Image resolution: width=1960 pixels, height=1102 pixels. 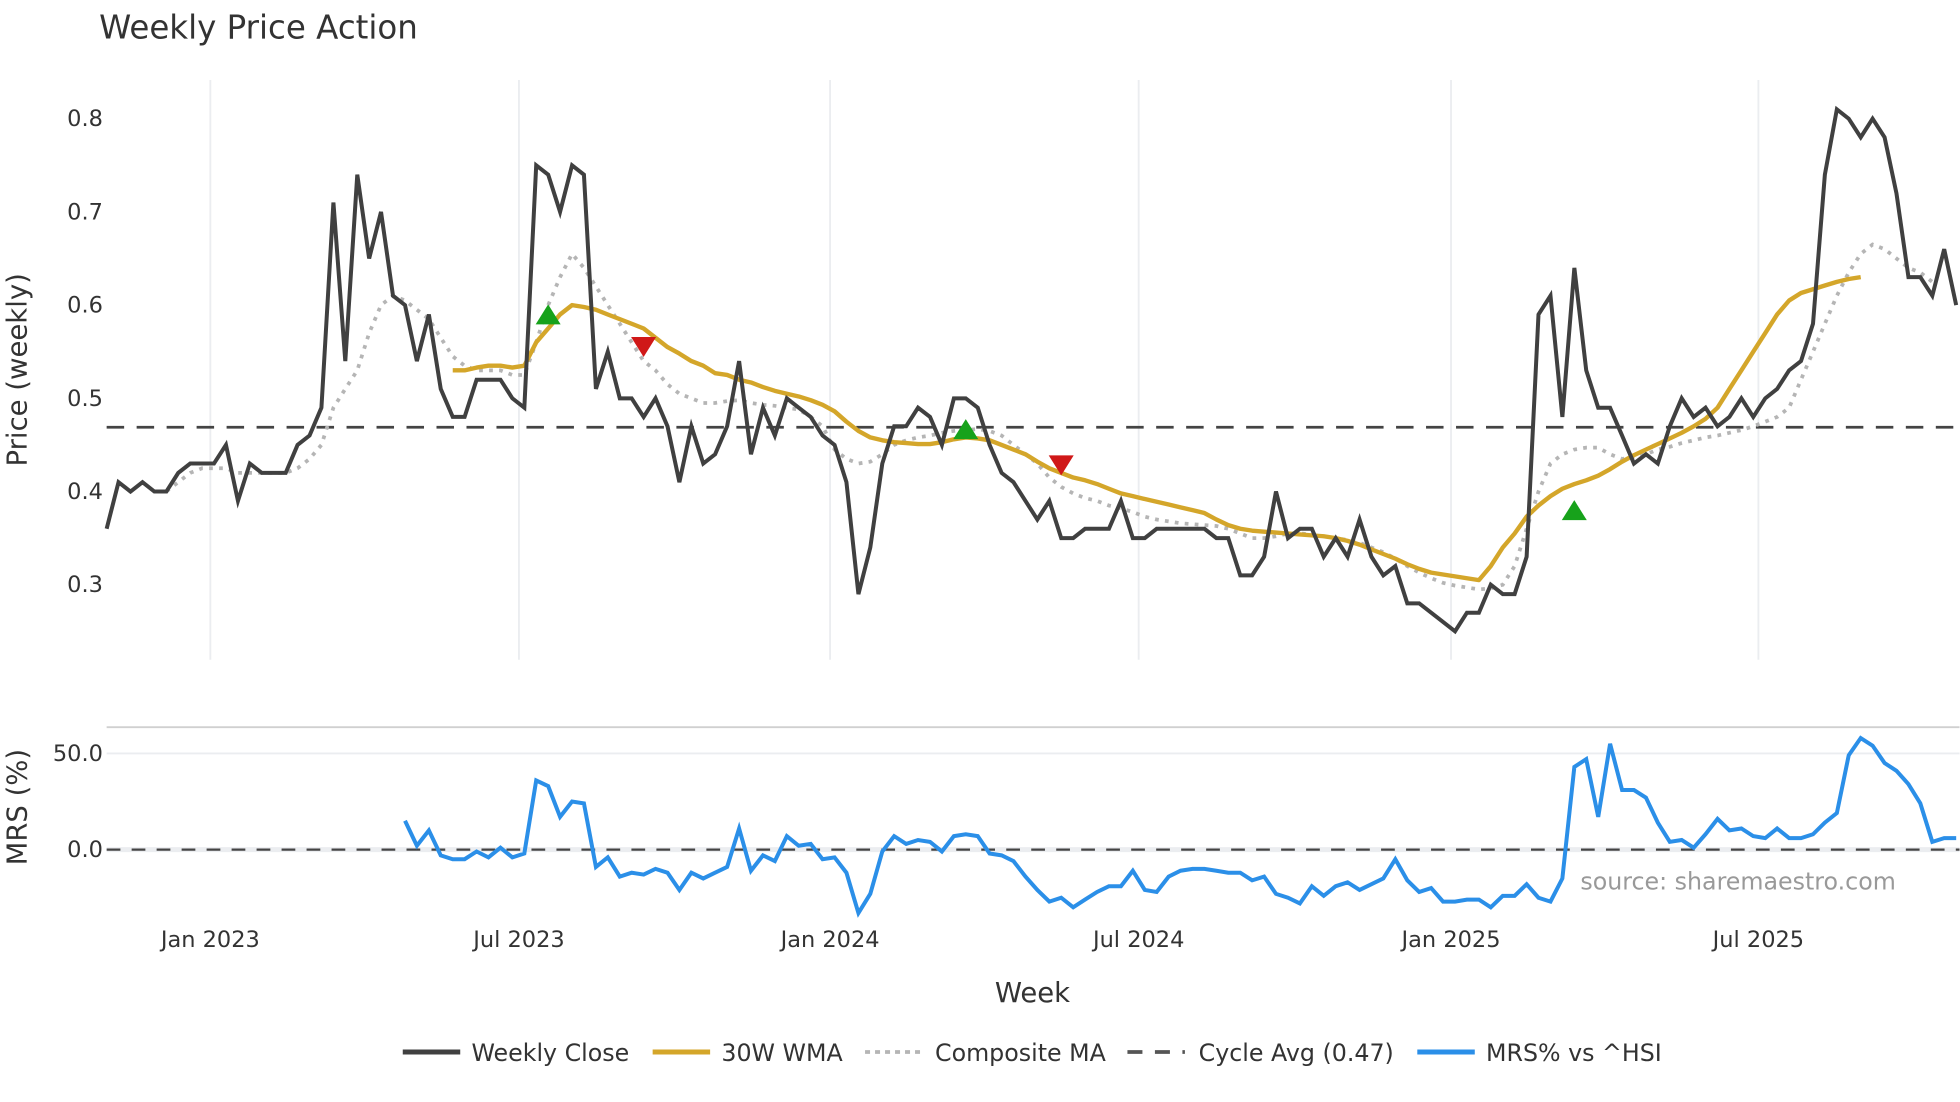 What do you see at coordinates (85, 212) in the screenshot?
I see `price-y-tick: 0.7` at bounding box center [85, 212].